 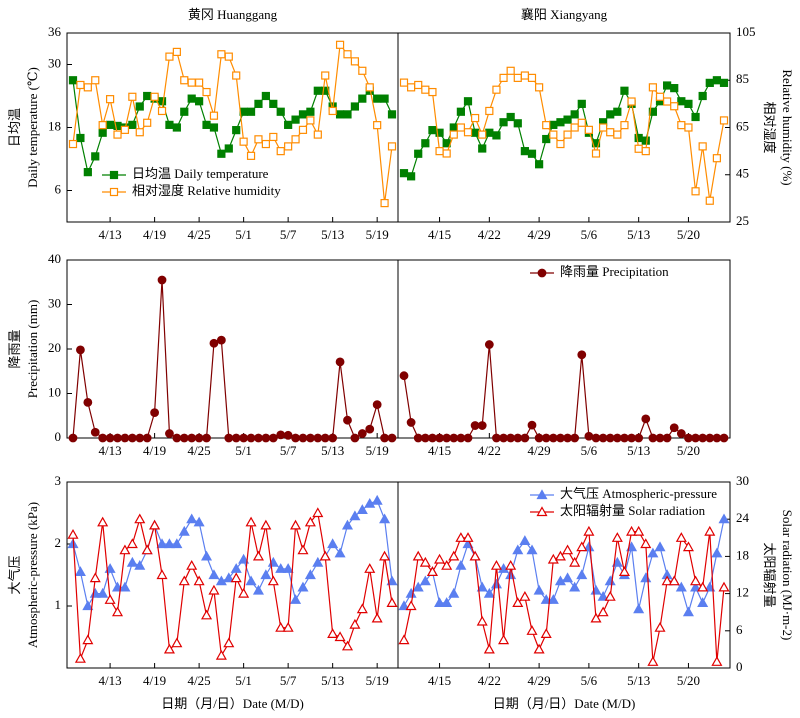 I want to click on x-tick-label: 4/25, so click(x=199, y=450).